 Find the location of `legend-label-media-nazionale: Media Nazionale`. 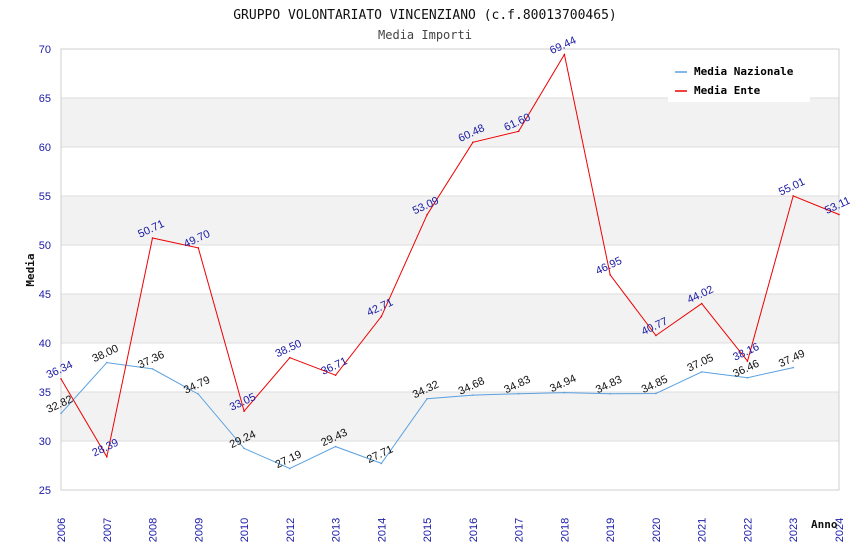

legend-label-media-nazionale: Media Nazionale is located at coordinates (744, 71).